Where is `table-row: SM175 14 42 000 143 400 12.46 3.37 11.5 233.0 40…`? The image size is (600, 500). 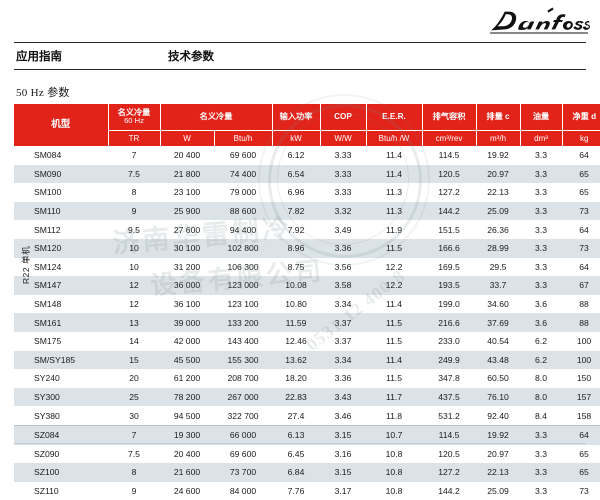
table-row: SM175 14 42 000 143 400 12.46 3.37 11.5 233.0 40… is located at coordinates (307, 341).